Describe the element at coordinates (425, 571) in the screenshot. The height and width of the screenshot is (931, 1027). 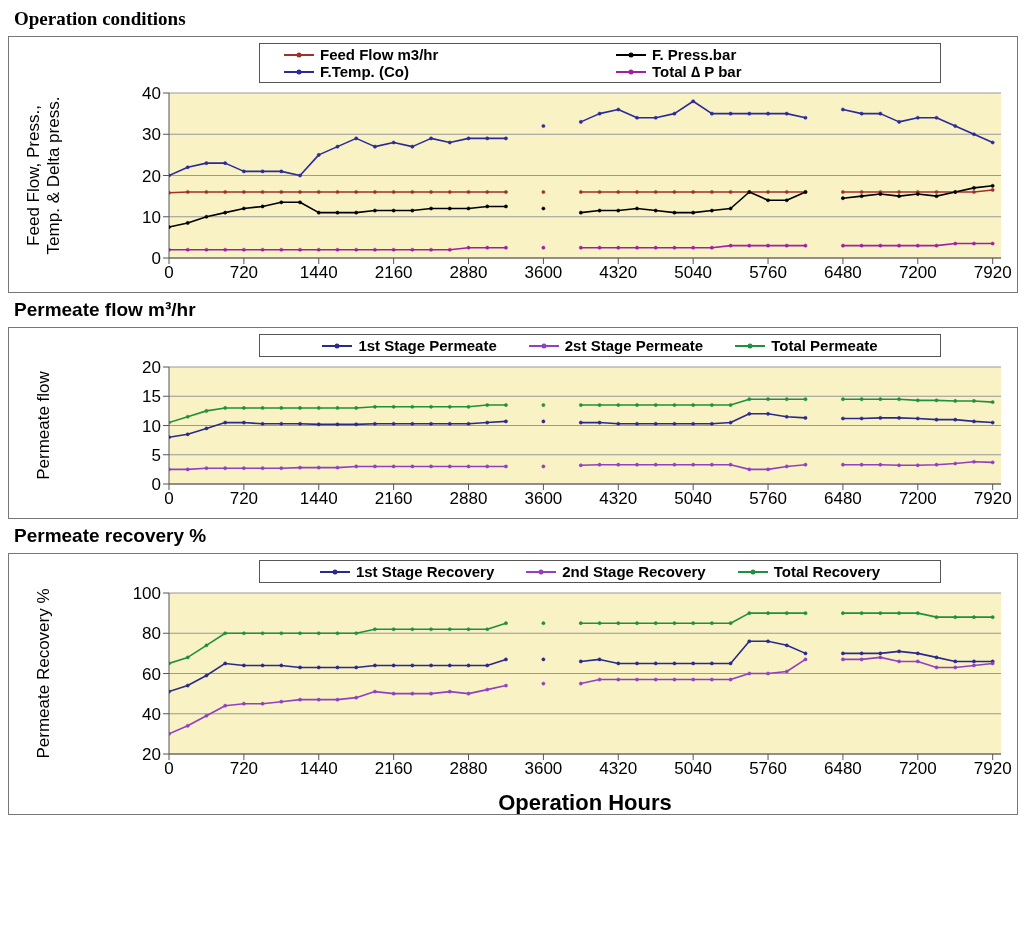
I see `legend-label: 1st Stage Recovery` at that location.